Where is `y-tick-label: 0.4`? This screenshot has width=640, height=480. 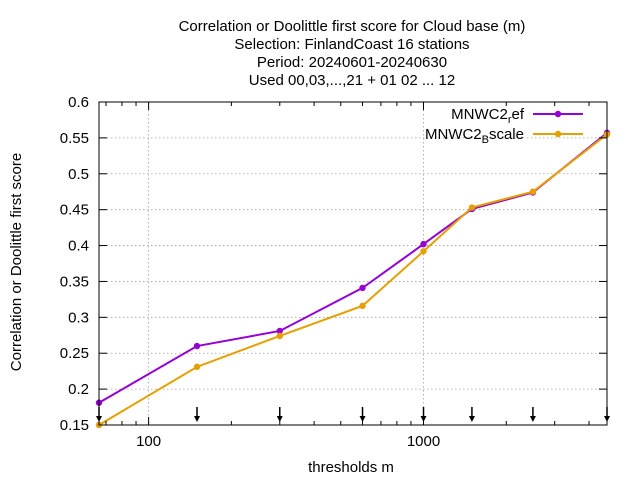 y-tick-label: 0.4 is located at coordinates (78, 246).